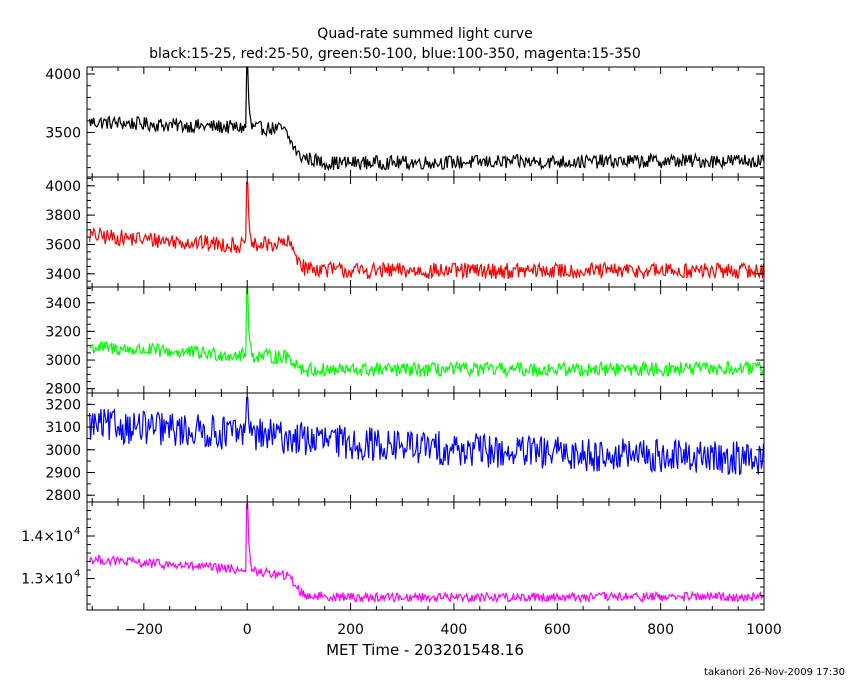 The width and height of the screenshot is (850, 680). I want to click on y-tick-label-blue: 3000, so click(63, 451).